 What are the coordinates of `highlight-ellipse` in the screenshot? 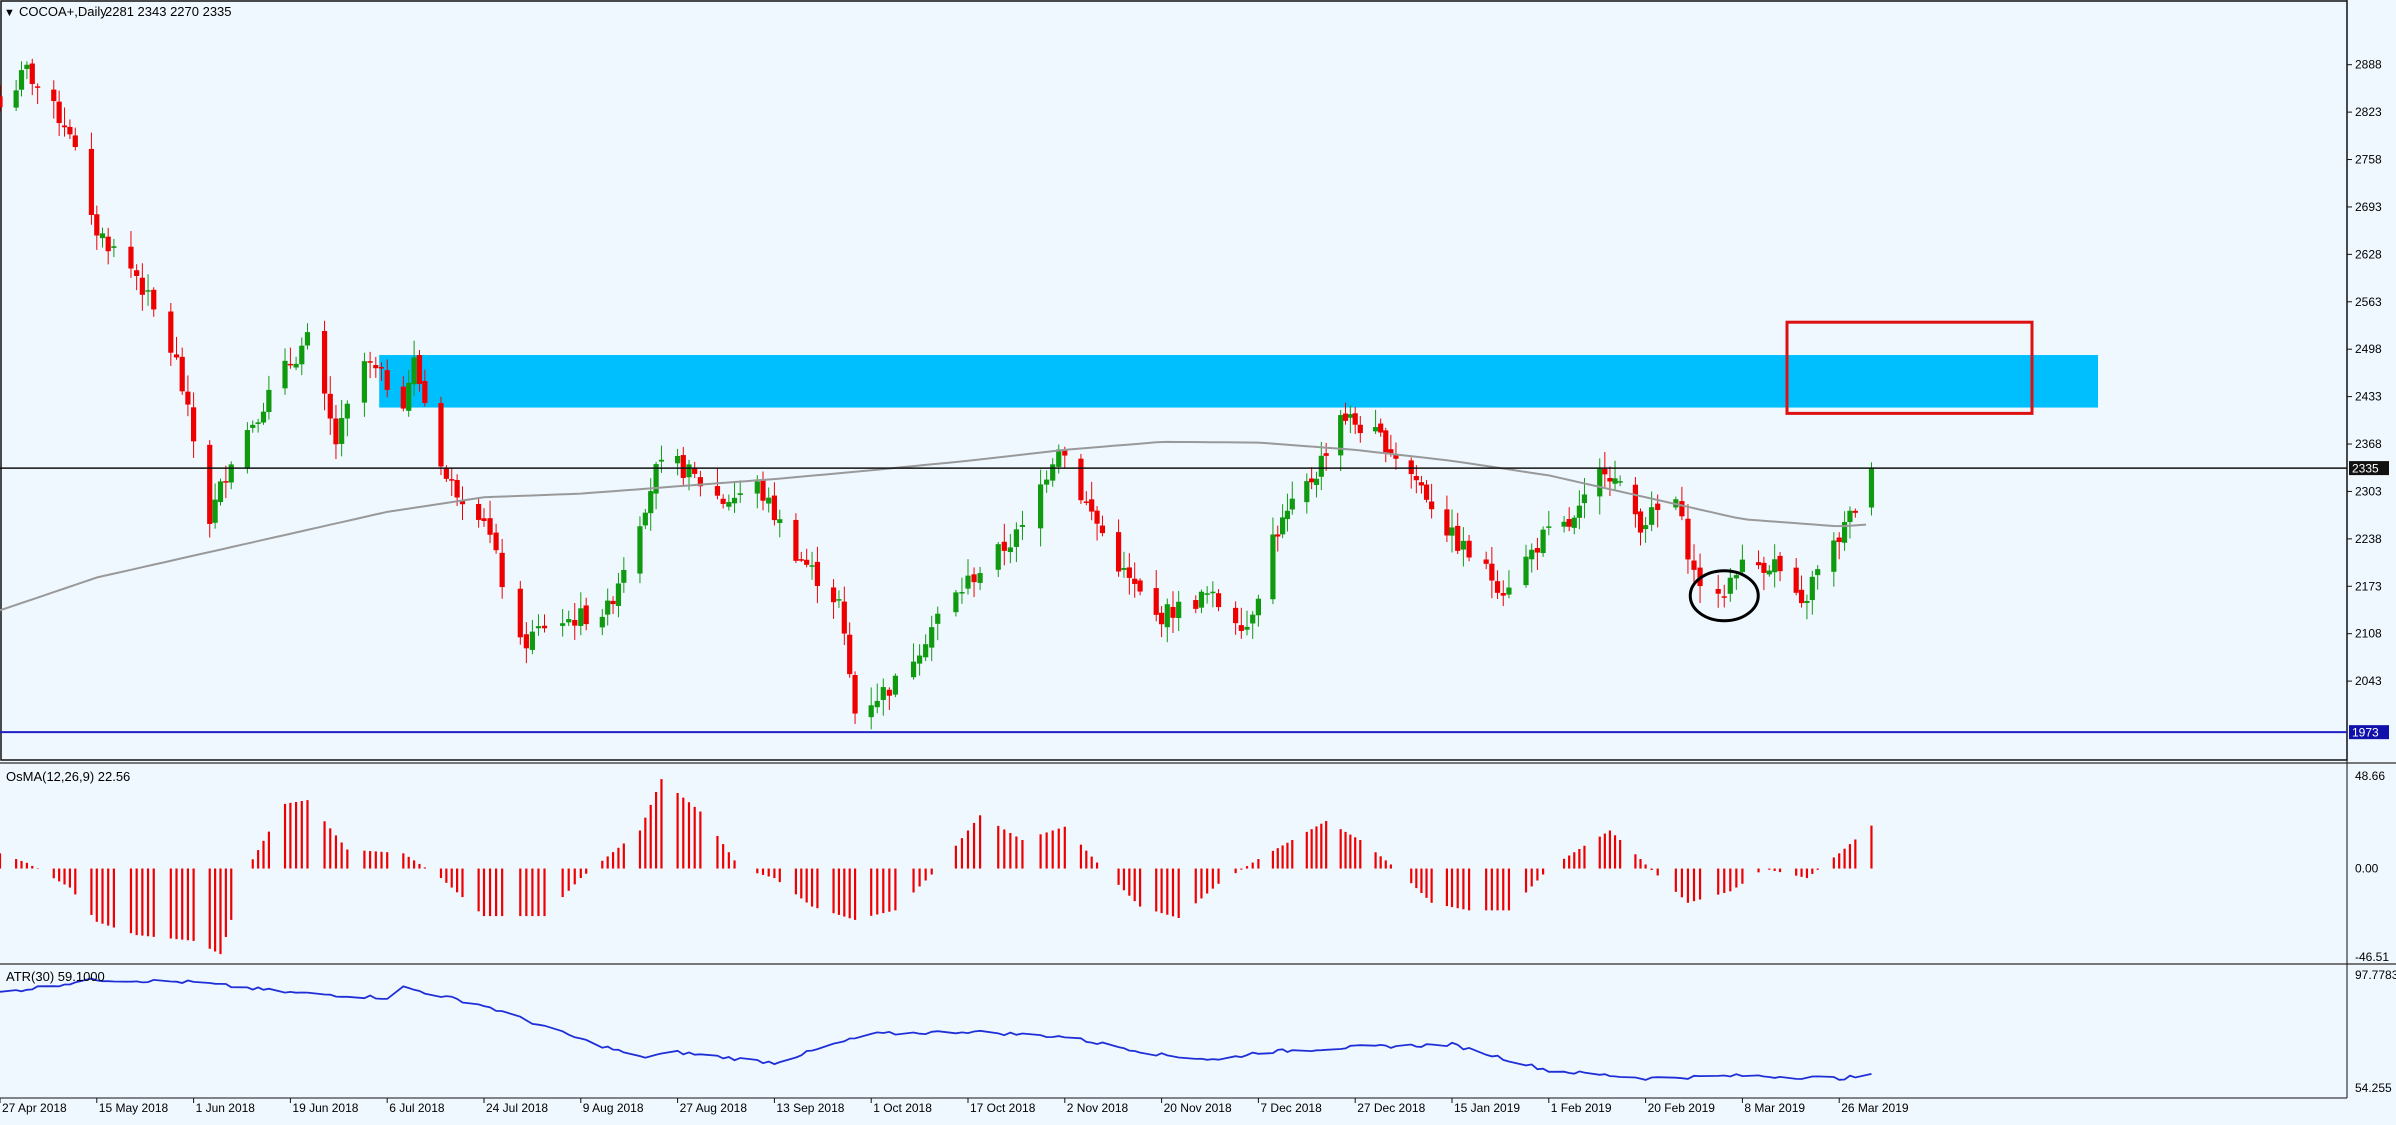 It's located at (1724, 596).